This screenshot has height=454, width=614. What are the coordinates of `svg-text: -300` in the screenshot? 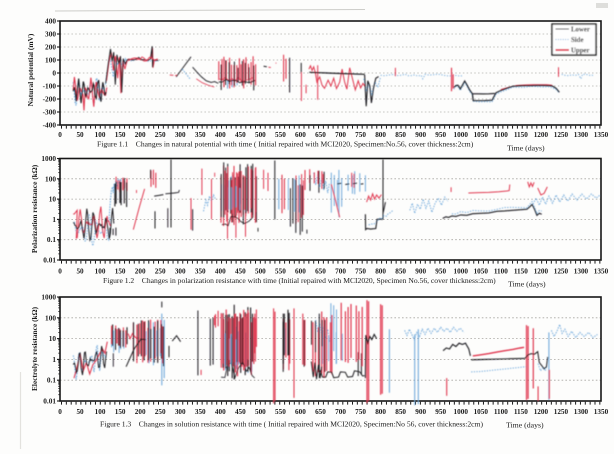 It's located at (50, 112).